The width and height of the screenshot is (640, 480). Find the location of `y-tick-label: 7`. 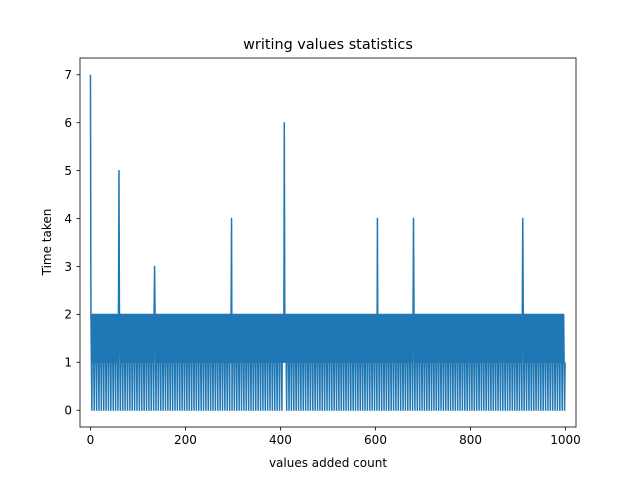

y-tick-label: 7 is located at coordinates (68, 75).